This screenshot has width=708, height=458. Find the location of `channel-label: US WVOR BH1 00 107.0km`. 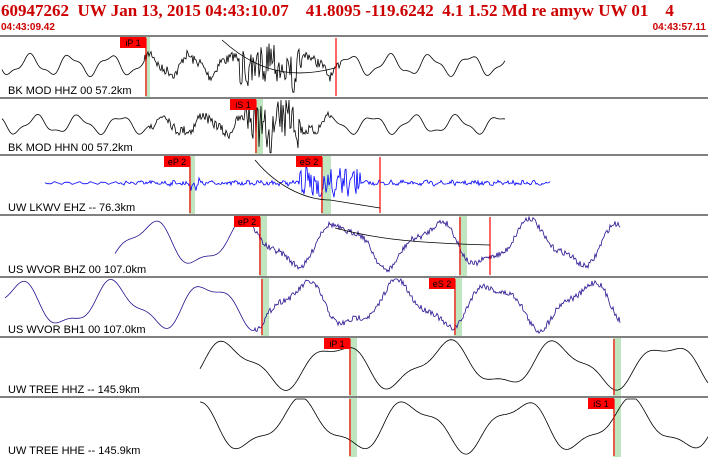

channel-label: US WVOR BH1 00 107.0km is located at coordinates (77, 330).